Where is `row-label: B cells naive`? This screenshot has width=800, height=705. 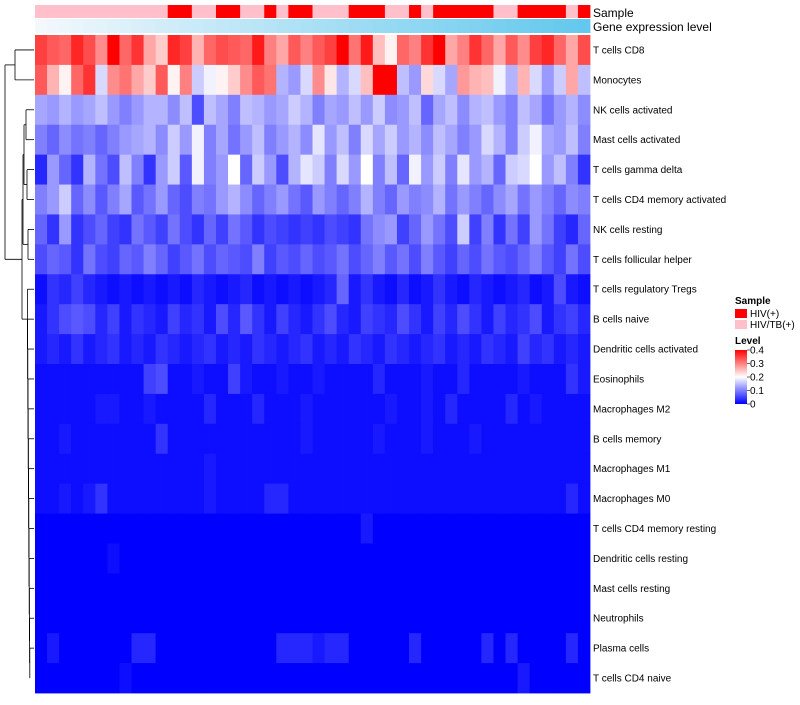
row-label: B cells naive is located at coordinates (621, 320).